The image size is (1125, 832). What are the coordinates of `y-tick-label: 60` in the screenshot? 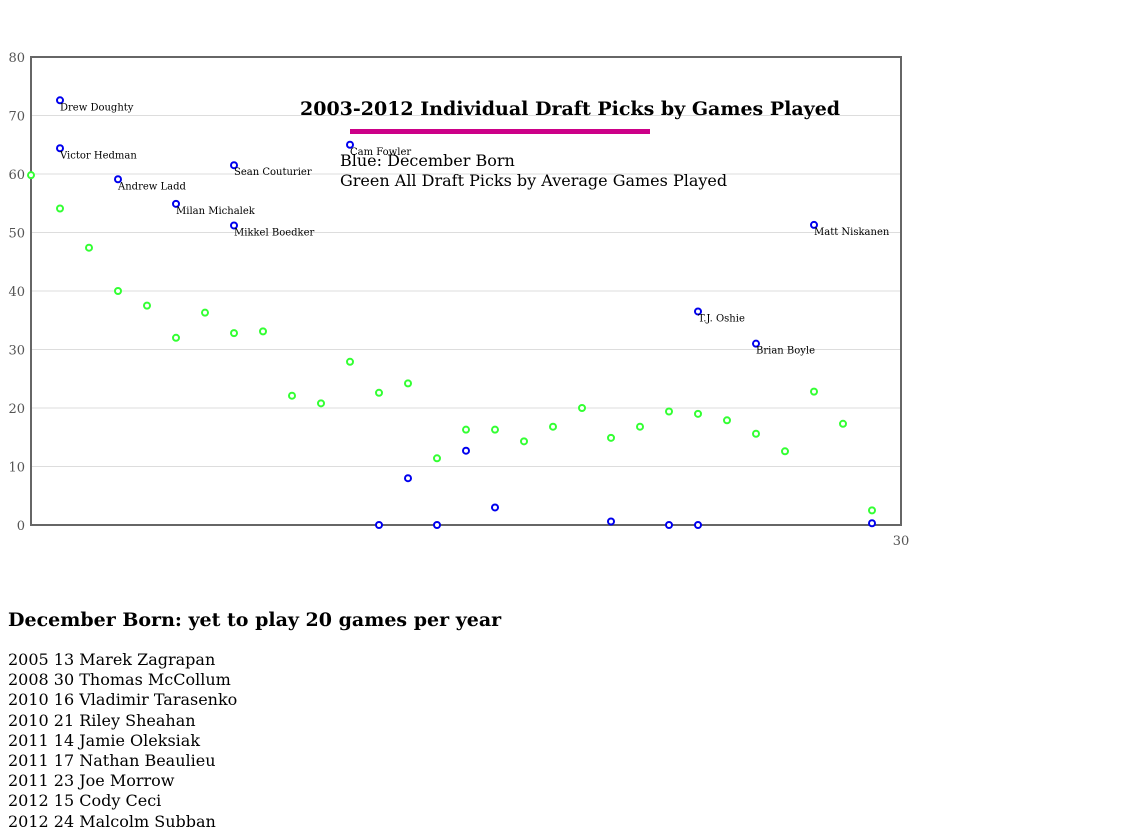 It's located at (16, 175).